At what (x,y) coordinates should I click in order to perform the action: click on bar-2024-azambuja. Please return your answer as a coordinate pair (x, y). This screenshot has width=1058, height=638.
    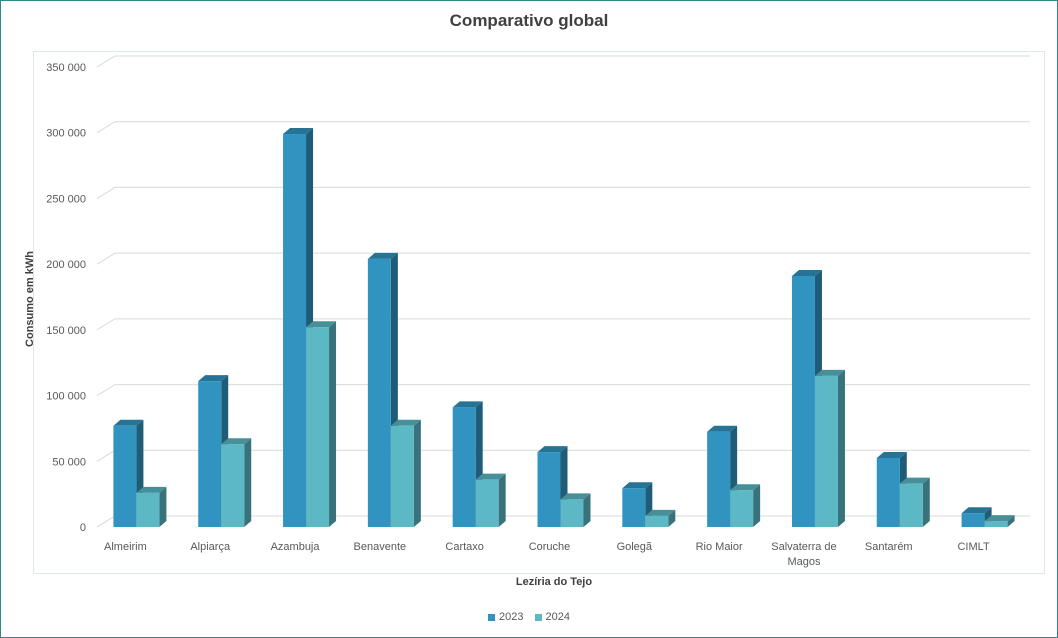
    Looking at the image, I should click on (321, 424).